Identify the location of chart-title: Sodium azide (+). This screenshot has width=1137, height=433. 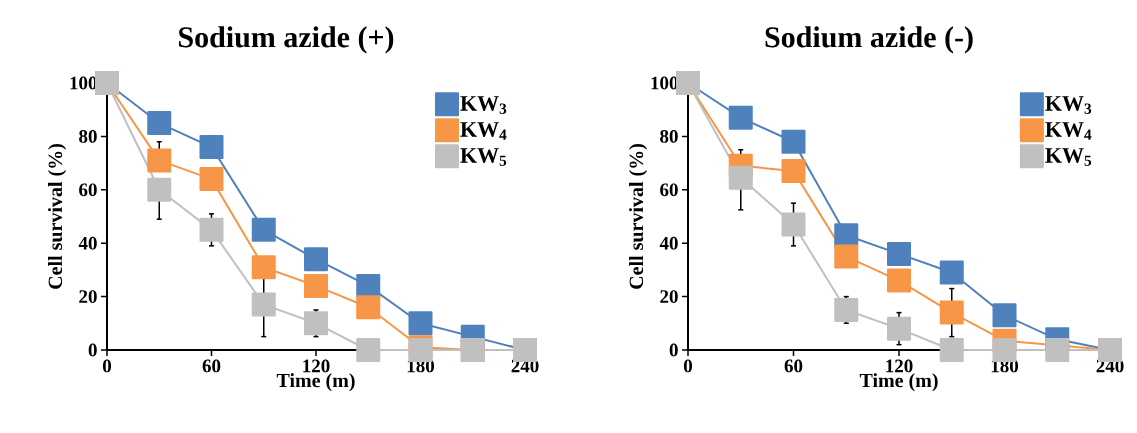
(286, 40).